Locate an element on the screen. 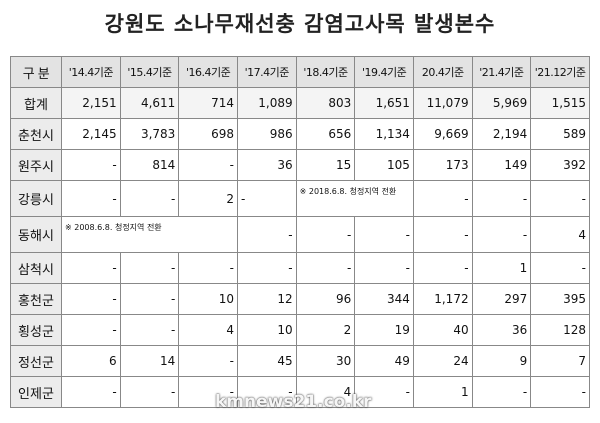  value-cell: 2,194 is located at coordinates (501, 134).